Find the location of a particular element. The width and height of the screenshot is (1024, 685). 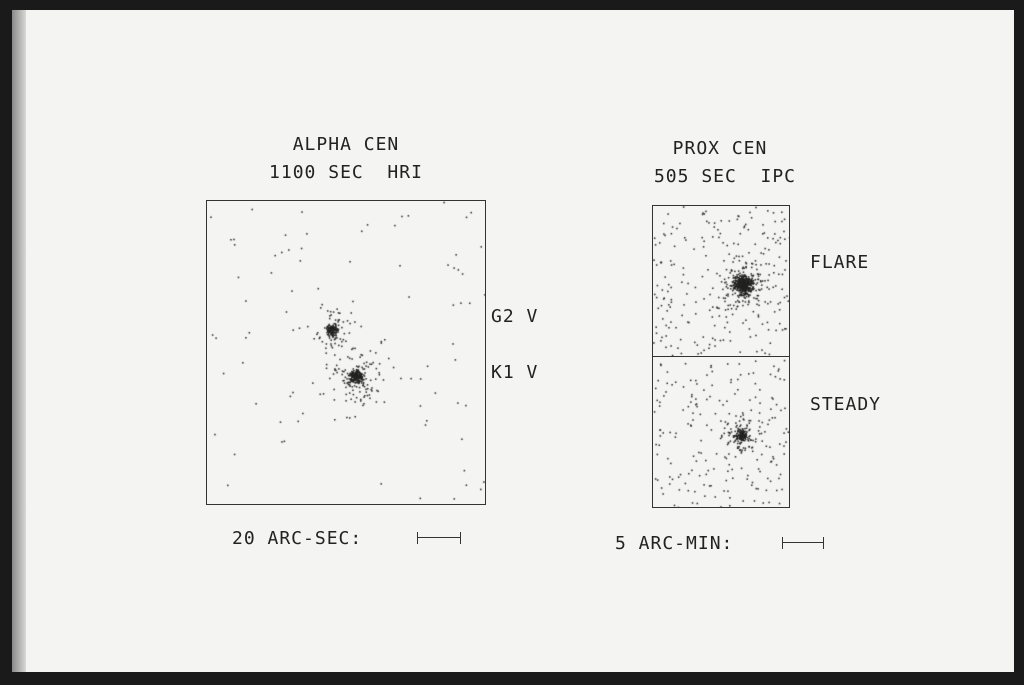

film-edge is located at coordinates (19, 341).